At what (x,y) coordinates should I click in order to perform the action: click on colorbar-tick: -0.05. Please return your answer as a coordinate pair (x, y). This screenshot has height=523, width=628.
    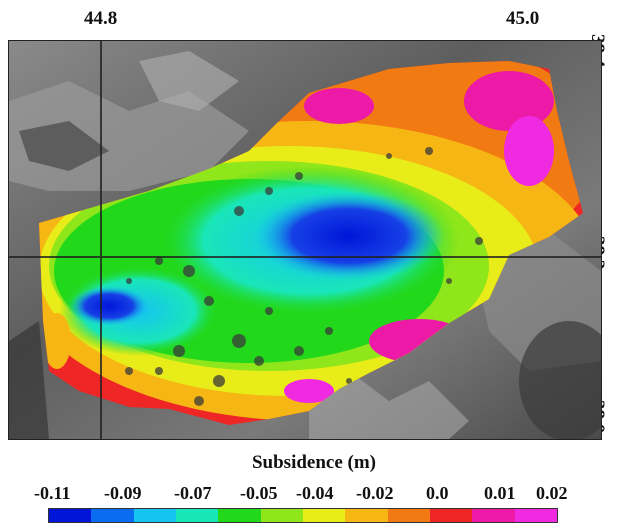
    Looking at the image, I should click on (259, 493).